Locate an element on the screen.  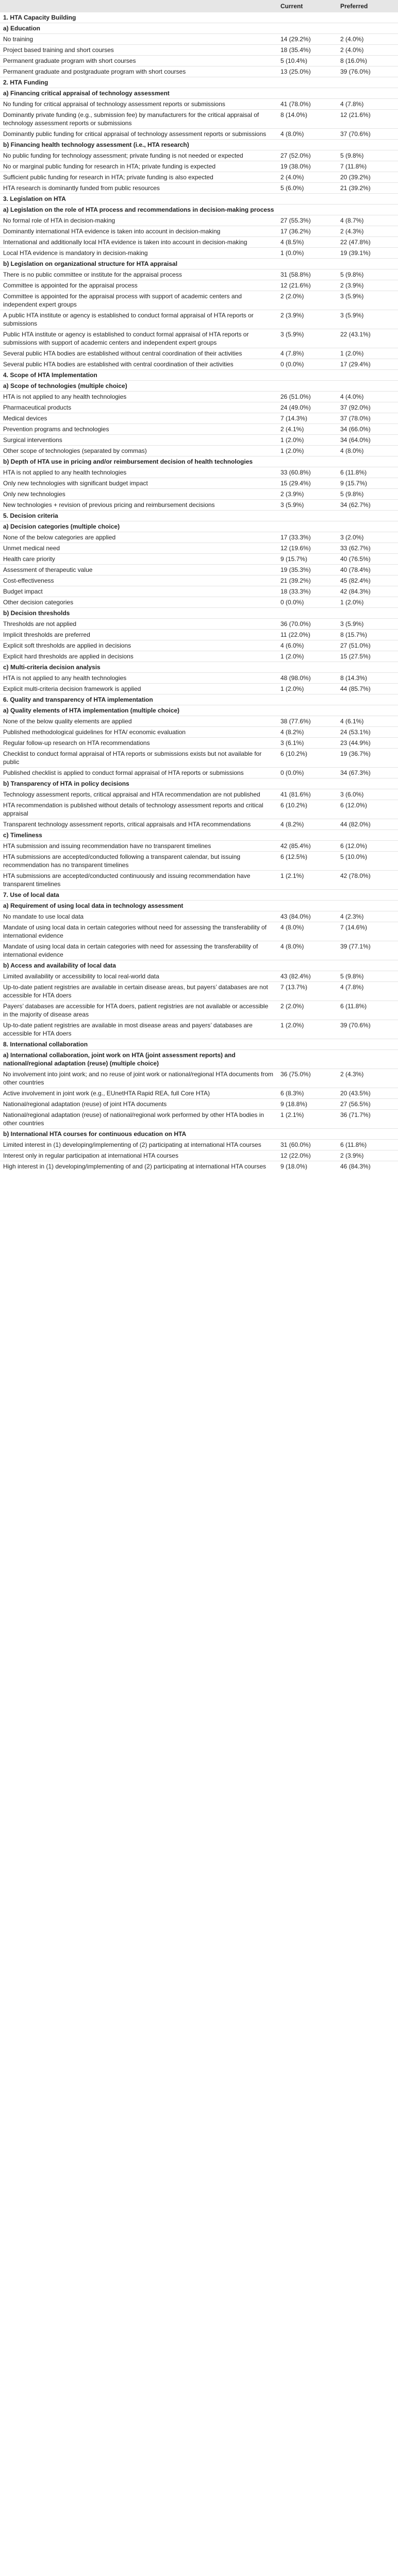
current-value: 27 (52.0%) is located at coordinates (307, 155).